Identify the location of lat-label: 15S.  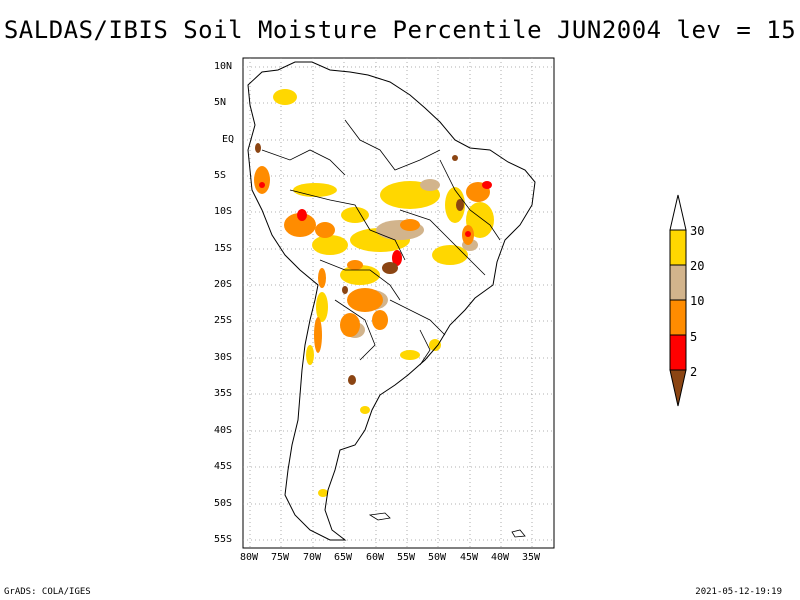
(223, 248).